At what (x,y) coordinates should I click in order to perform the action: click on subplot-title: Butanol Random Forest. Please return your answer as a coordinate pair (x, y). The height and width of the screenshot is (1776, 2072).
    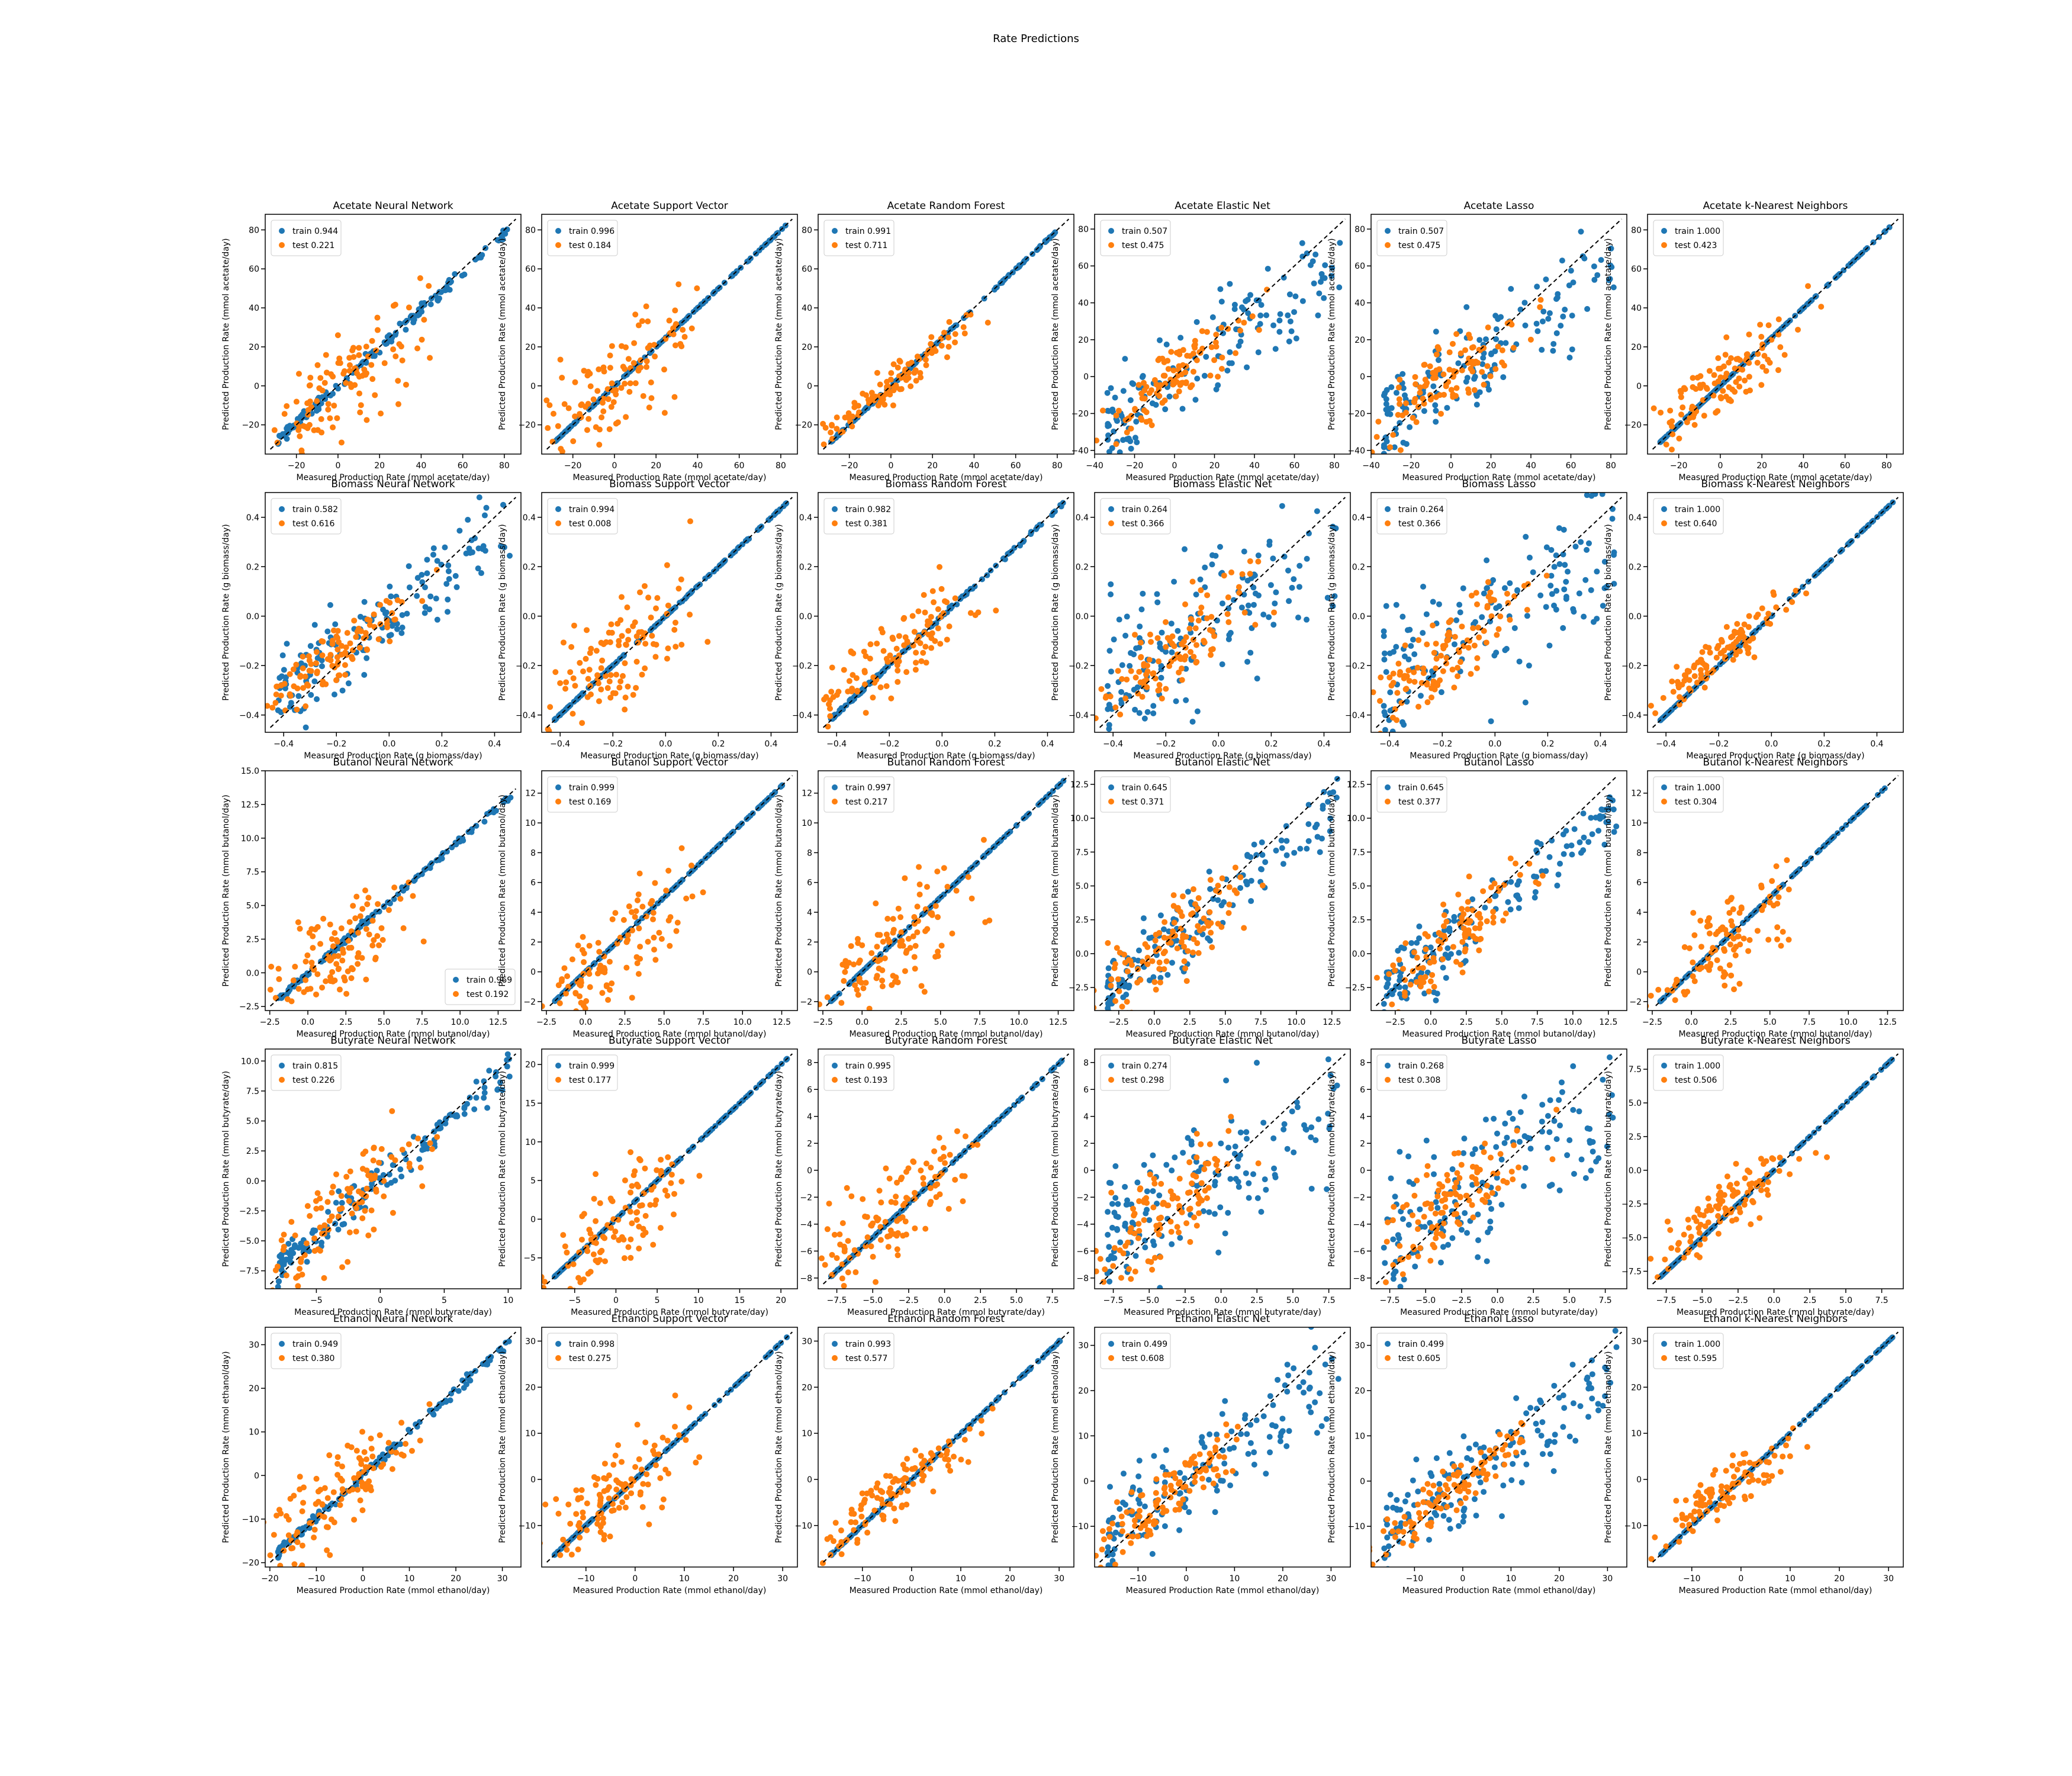
    Looking at the image, I should click on (946, 762).